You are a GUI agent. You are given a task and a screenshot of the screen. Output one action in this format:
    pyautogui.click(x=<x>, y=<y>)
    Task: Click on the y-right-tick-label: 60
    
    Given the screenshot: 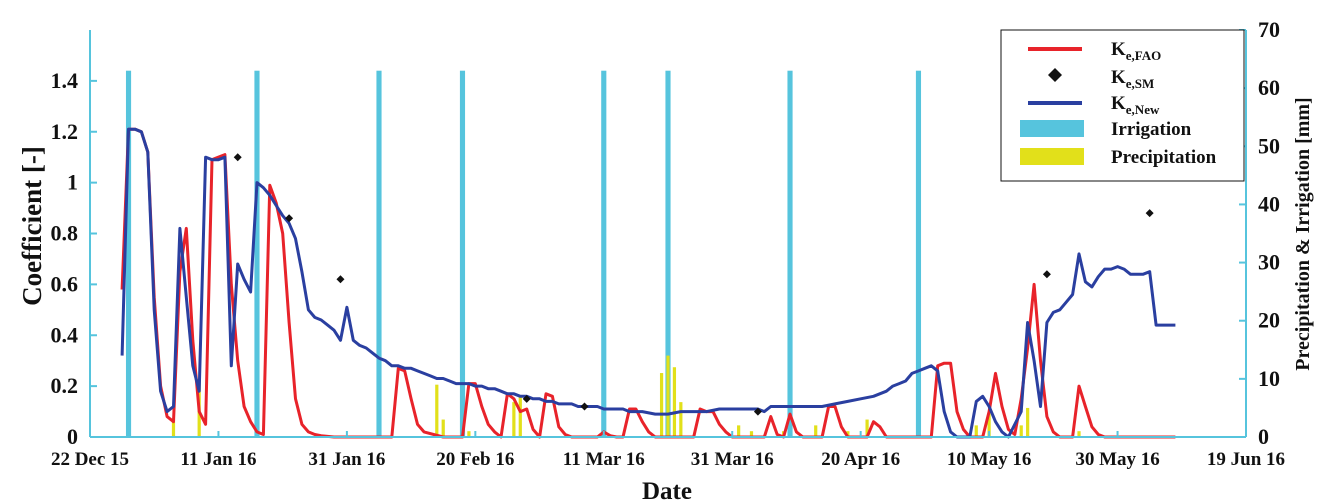 What is the action you would take?
    pyautogui.click(x=1269, y=87)
    